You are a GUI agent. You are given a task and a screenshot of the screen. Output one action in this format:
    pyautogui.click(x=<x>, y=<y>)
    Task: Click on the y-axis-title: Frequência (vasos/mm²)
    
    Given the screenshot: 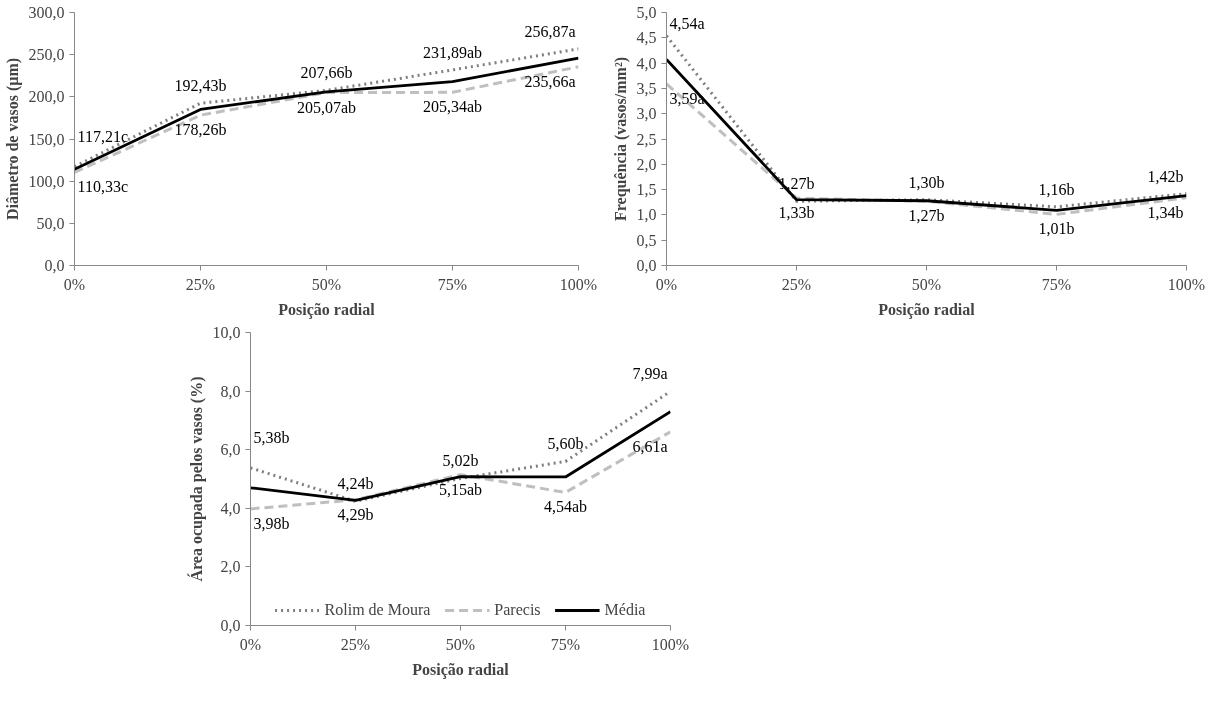 What is the action you would take?
    pyautogui.click(x=620, y=139)
    